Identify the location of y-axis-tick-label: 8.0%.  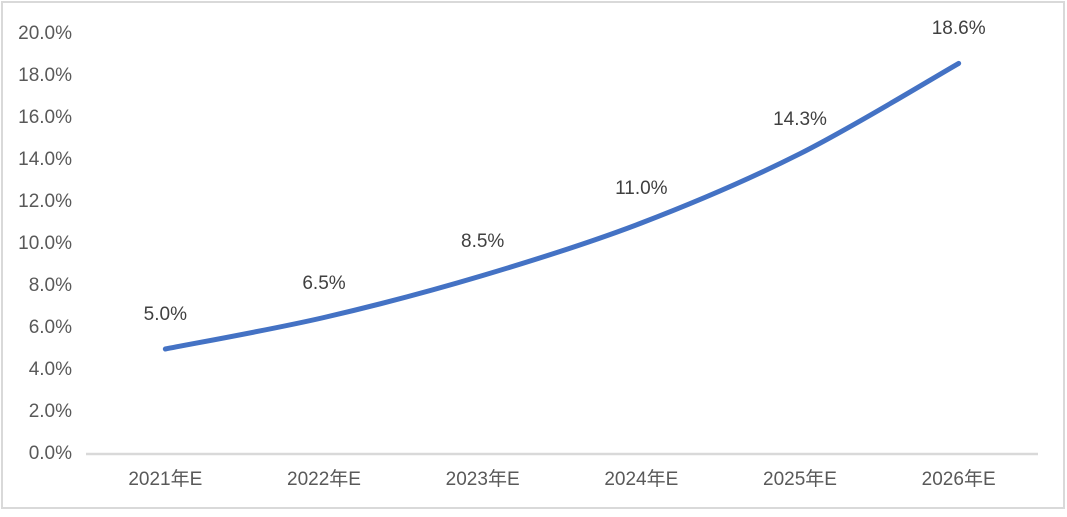
(50, 285).